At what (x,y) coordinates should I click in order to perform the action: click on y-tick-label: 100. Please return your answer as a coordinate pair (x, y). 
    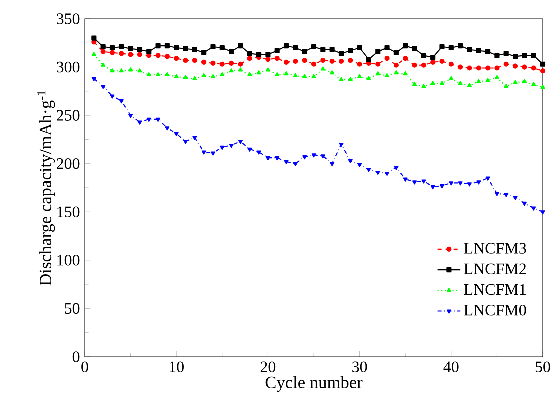
    Looking at the image, I should click on (69, 260).